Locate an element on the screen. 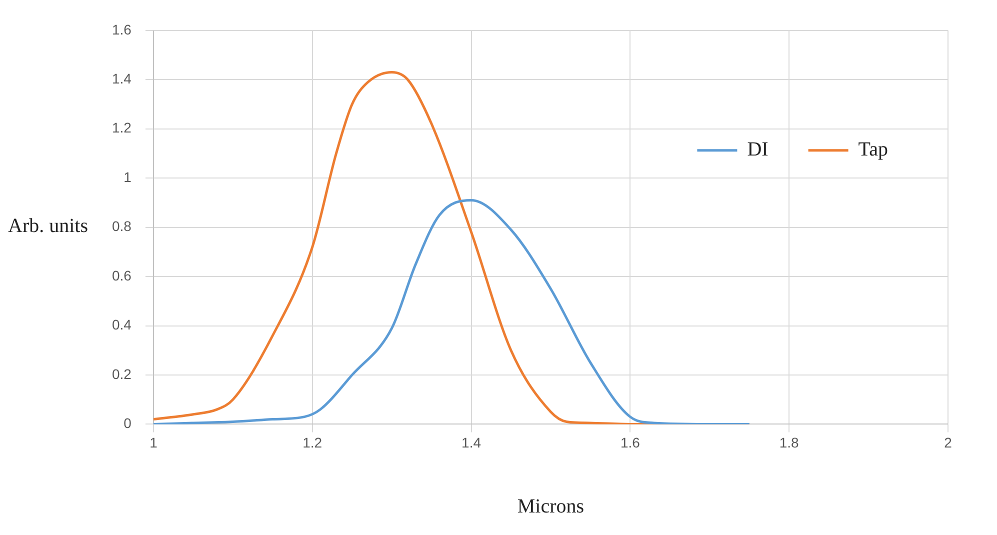  x-axis-title: Microns is located at coordinates (550, 506).